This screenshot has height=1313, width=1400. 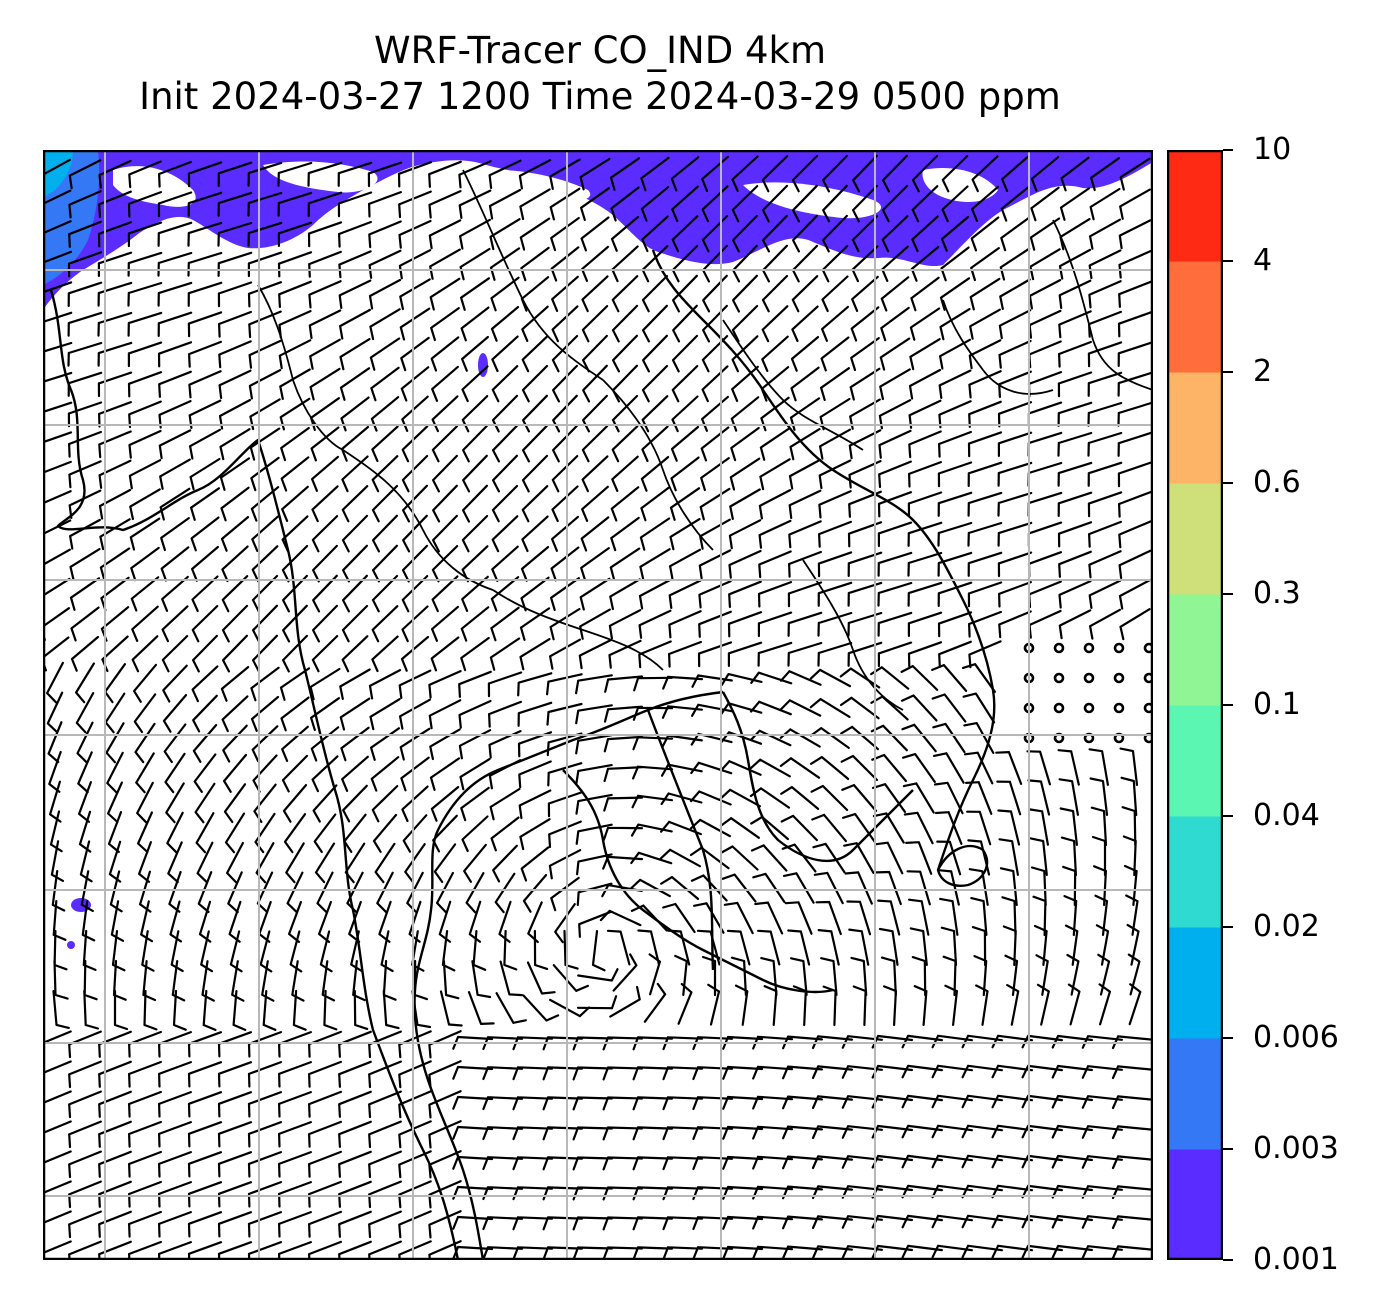 I want to click on colorbar-band, so click(x=1195, y=1204).